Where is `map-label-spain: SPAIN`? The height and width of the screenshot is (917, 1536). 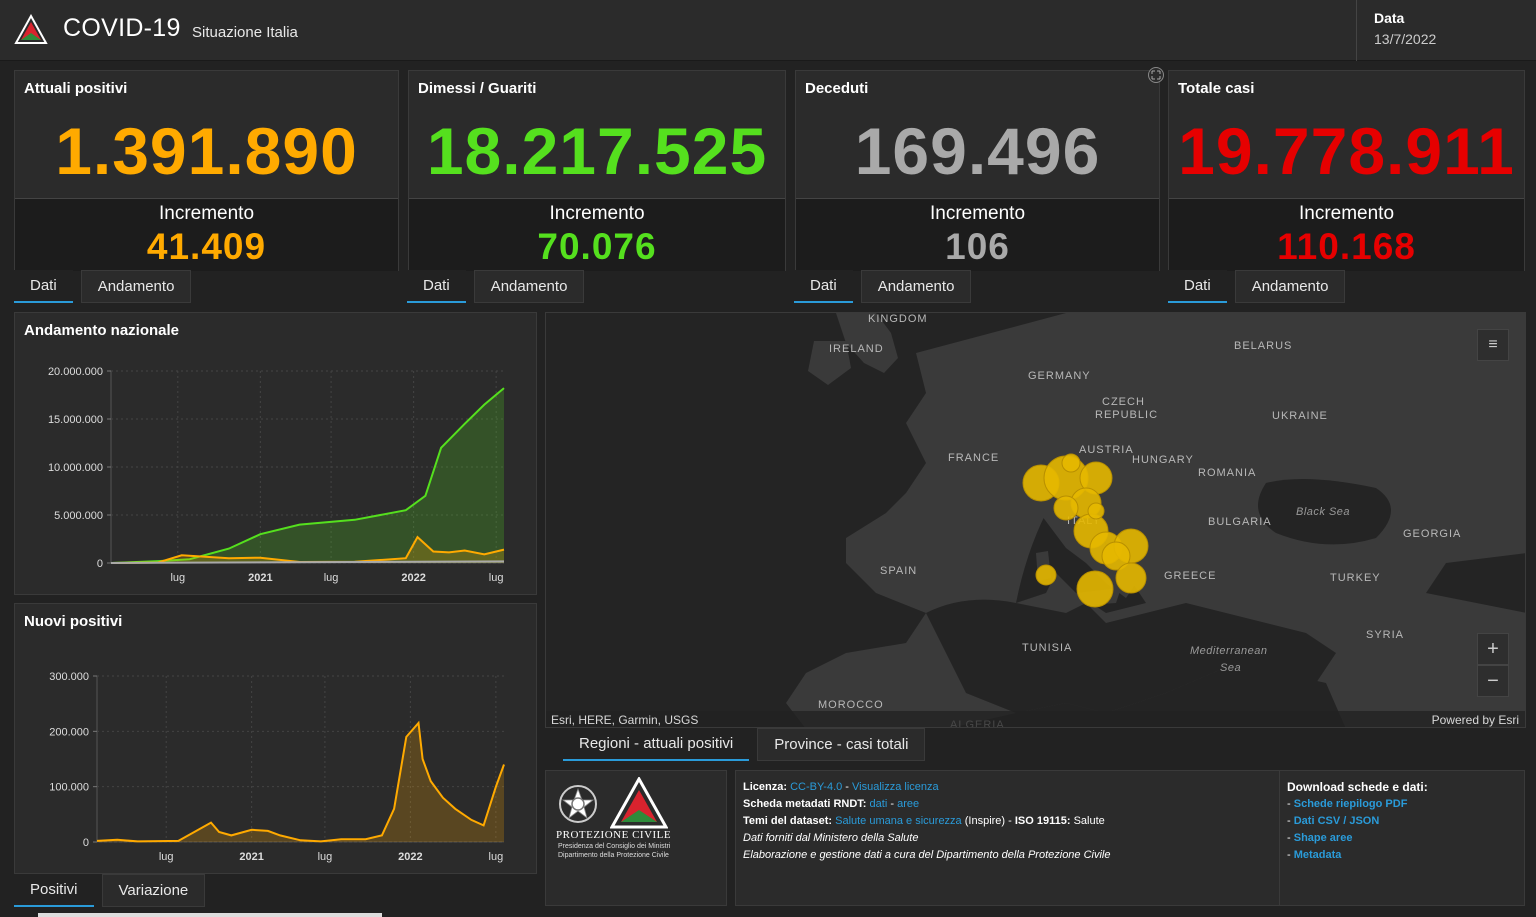 map-label-spain: SPAIN is located at coordinates (899, 571).